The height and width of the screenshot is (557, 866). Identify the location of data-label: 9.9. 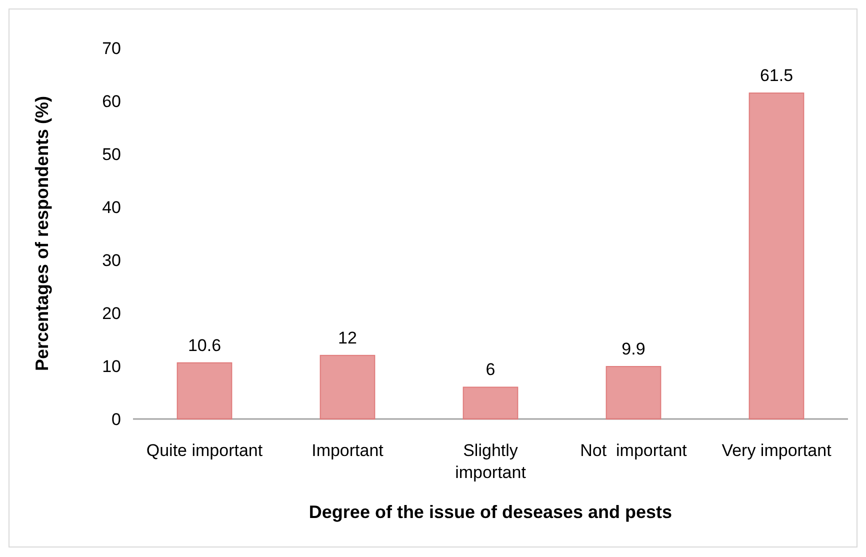
(634, 349).